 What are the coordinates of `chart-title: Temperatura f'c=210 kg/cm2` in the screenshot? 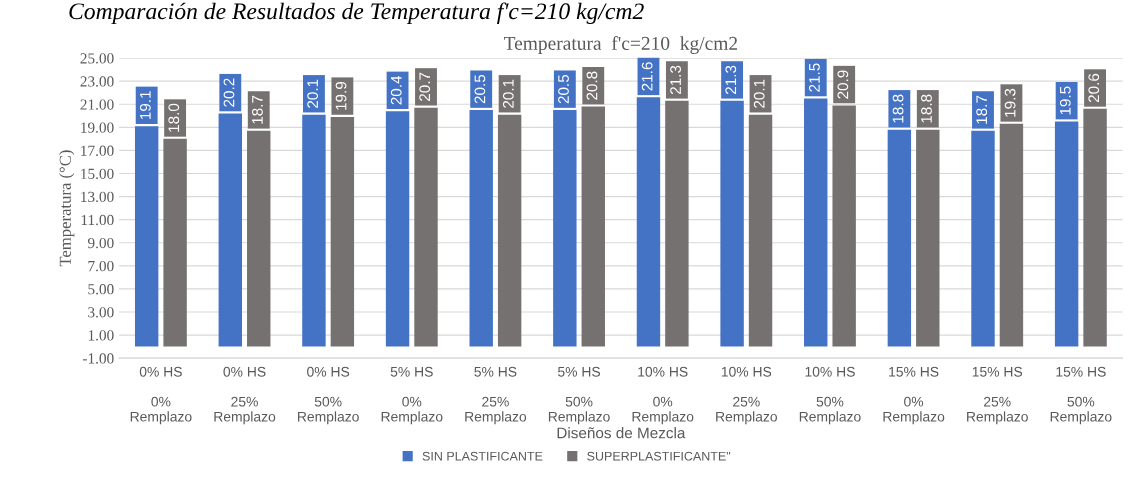 It's located at (620, 45).